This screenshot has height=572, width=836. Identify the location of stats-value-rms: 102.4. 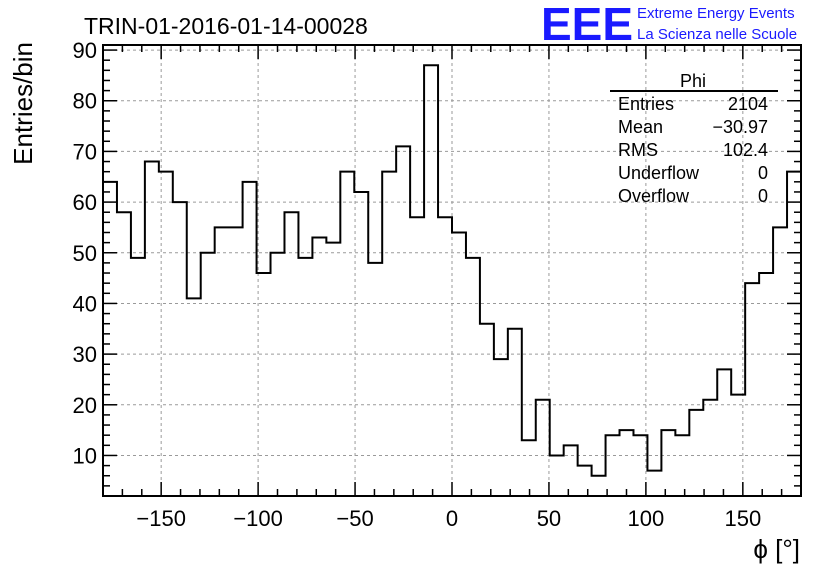
(745, 150).